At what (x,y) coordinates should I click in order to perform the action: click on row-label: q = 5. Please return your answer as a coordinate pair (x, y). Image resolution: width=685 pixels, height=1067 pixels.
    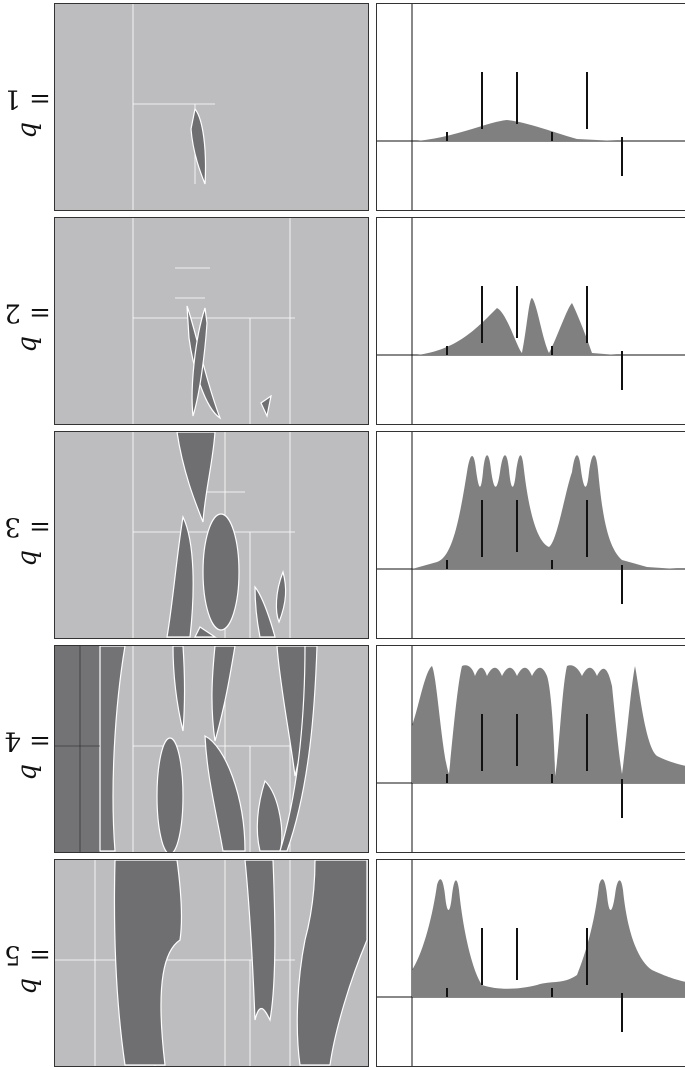
    Looking at the image, I should click on (28, 967).